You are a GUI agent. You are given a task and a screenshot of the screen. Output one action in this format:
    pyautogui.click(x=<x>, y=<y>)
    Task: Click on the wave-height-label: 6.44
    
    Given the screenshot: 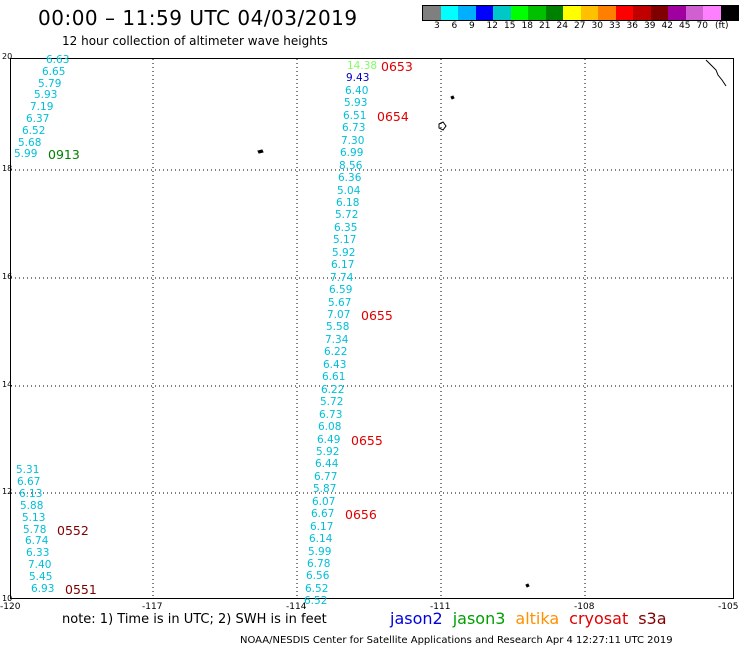 What is the action you would take?
    pyautogui.click(x=327, y=464)
    